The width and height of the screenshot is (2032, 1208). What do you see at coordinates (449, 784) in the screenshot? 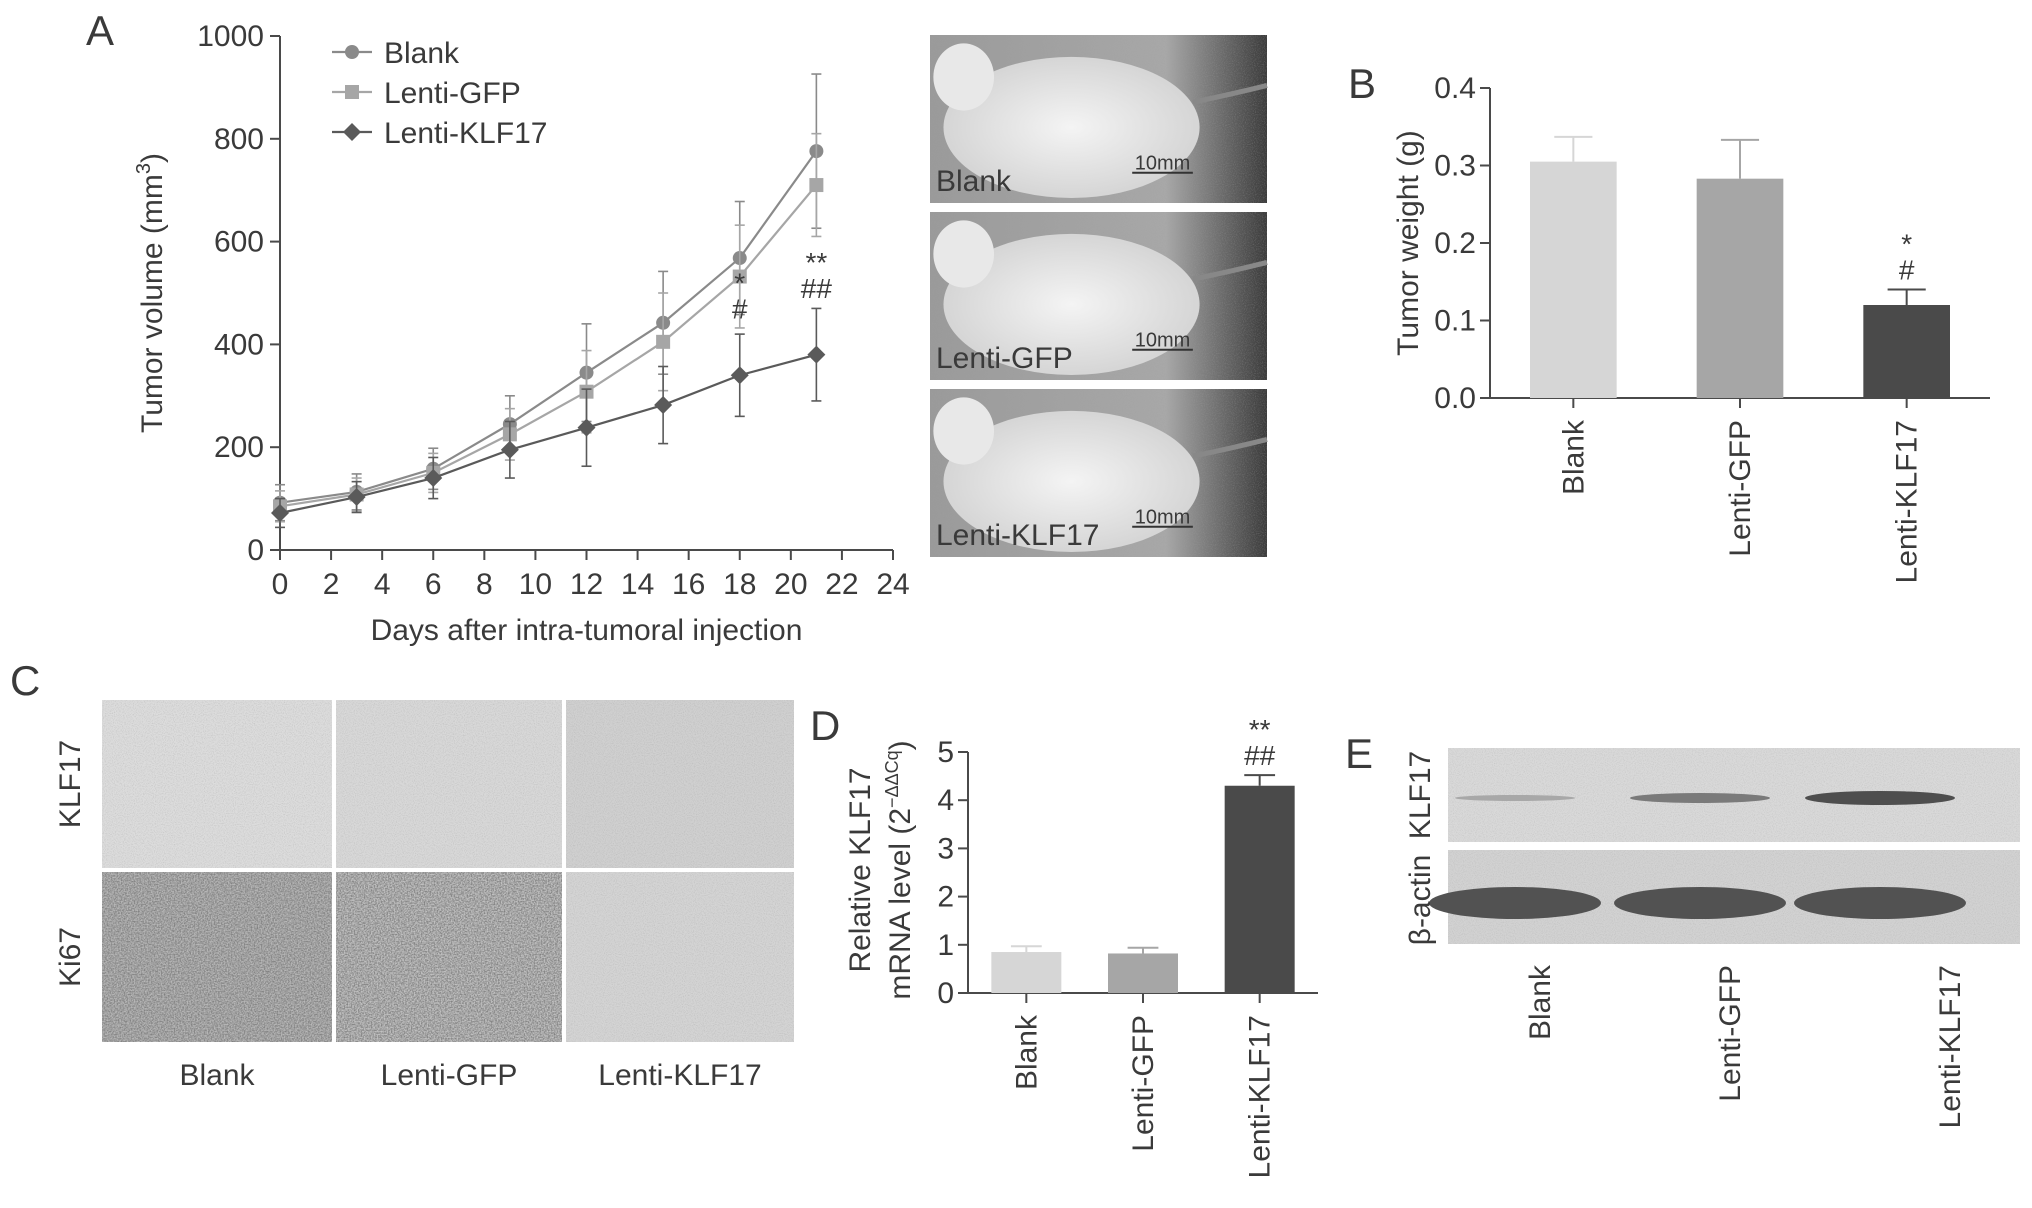
I see `histology-klf17-lenti-gfp` at bounding box center [449, 784].